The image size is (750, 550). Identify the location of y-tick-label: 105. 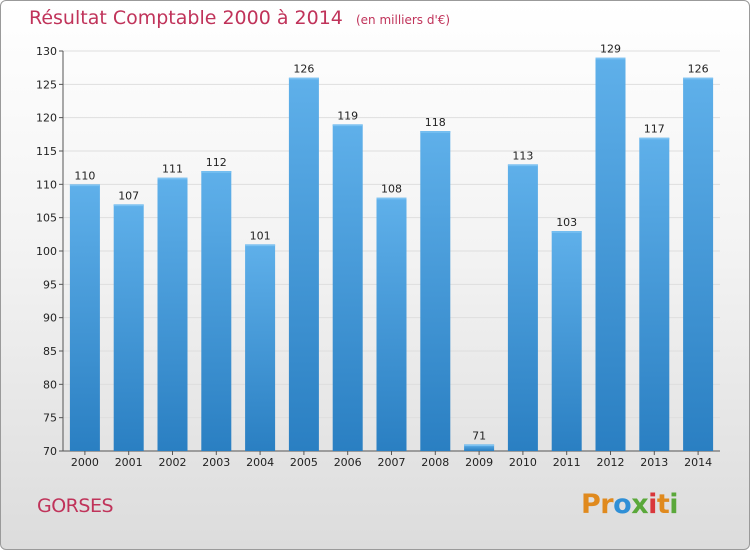
(46, 218).